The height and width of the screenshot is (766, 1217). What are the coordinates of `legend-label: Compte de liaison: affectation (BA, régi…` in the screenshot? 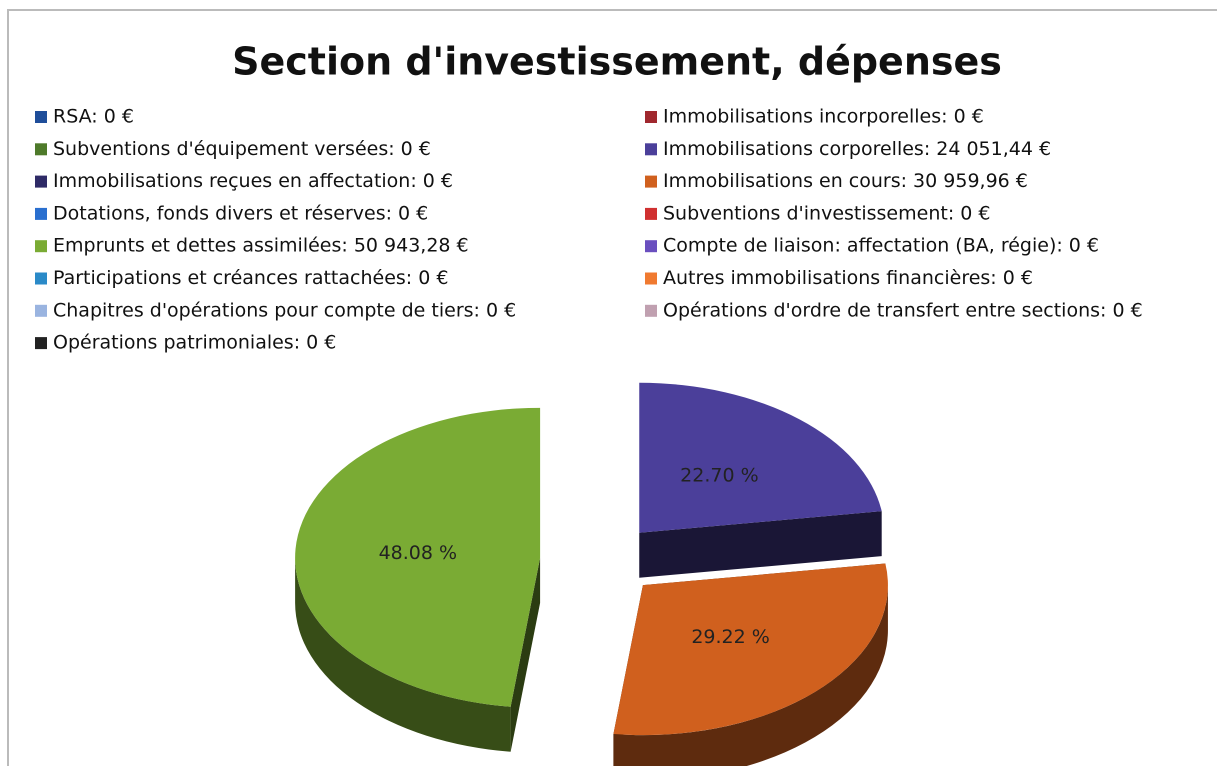 It's located at (881, 246).